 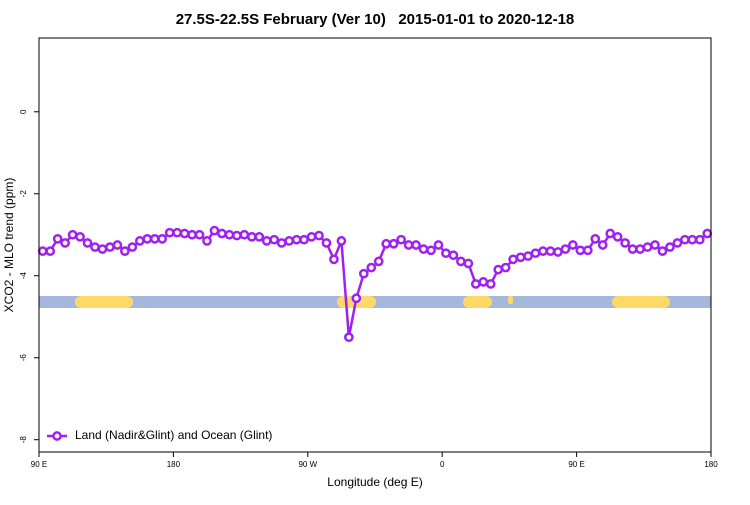 I want to click on x-axis-label: Longitude (deg E), so click(x=374, y=482).